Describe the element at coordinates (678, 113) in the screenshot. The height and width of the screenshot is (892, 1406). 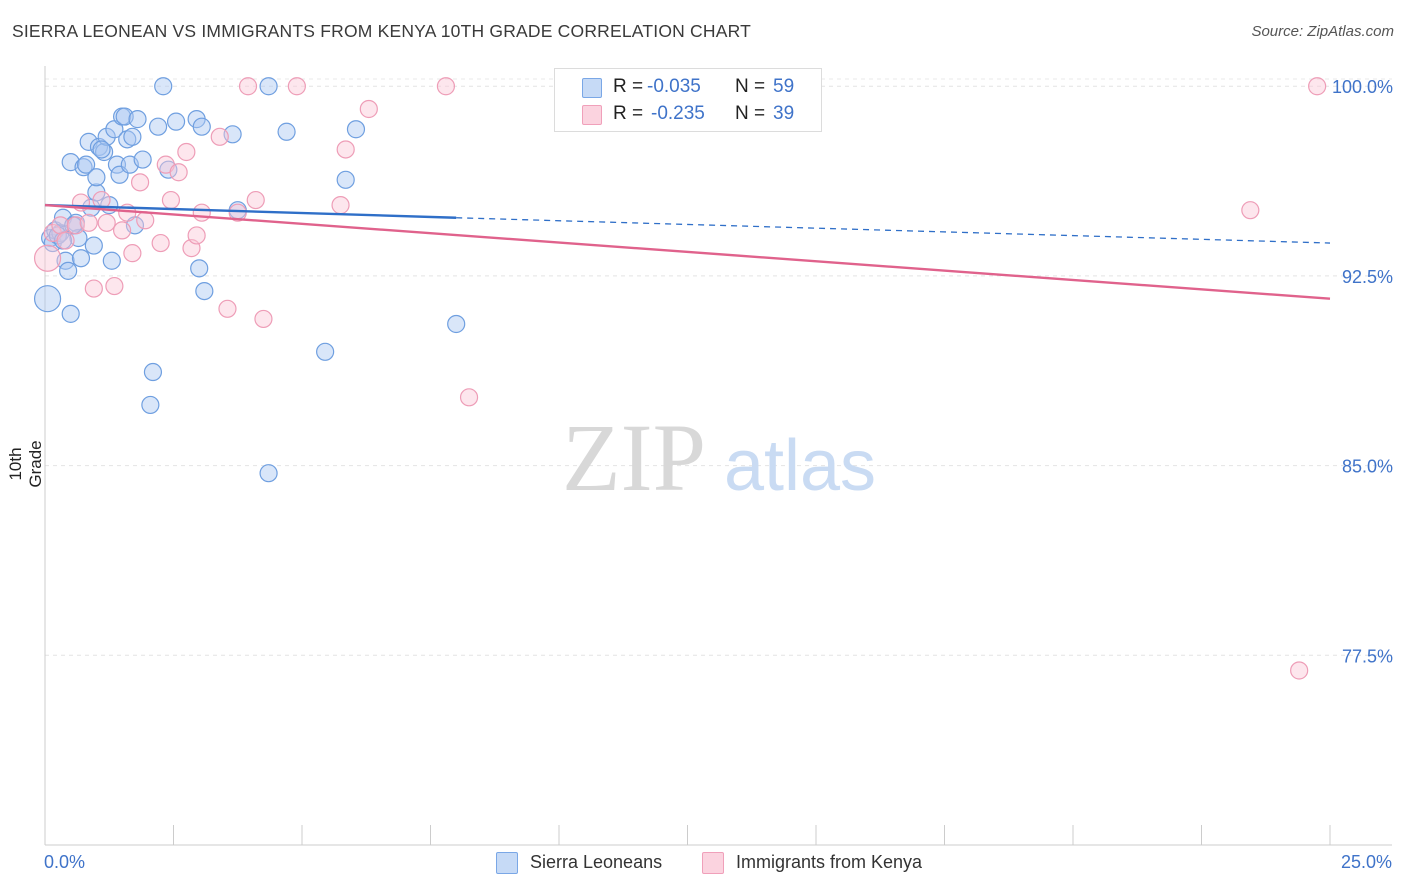
I see `stats-r-value: -0.235` at that location.